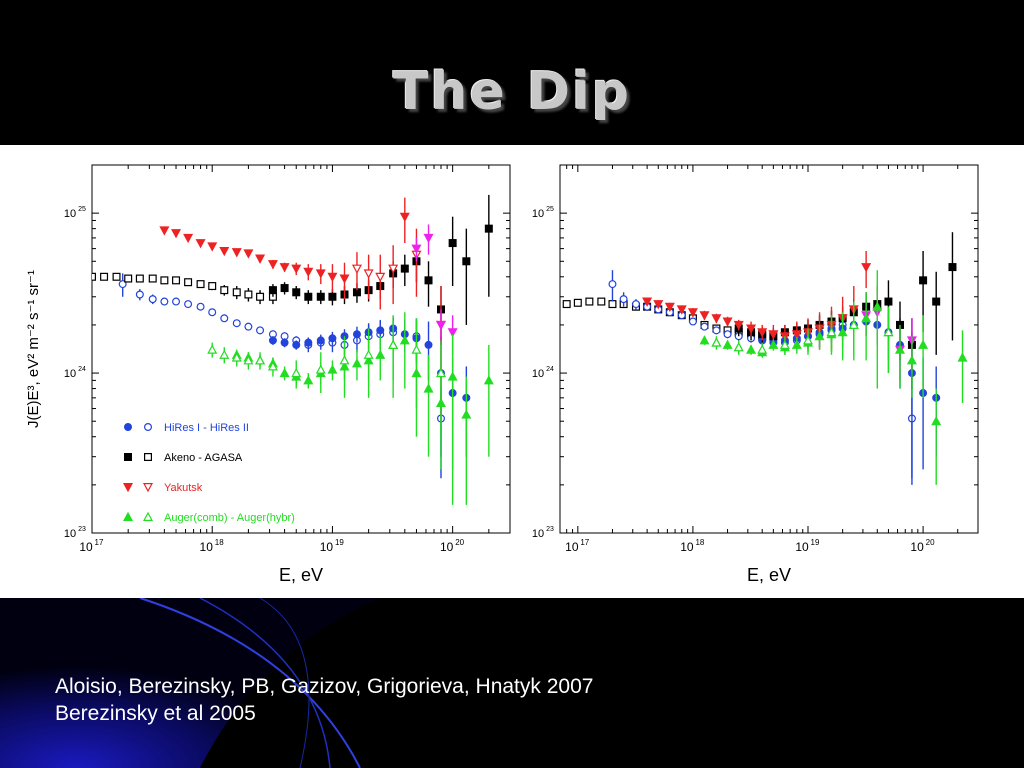  What do you see at coordinates (82, 209) in the screenshot?
I see `y-tick-exponent: 25` at bounding box center [82, 209].